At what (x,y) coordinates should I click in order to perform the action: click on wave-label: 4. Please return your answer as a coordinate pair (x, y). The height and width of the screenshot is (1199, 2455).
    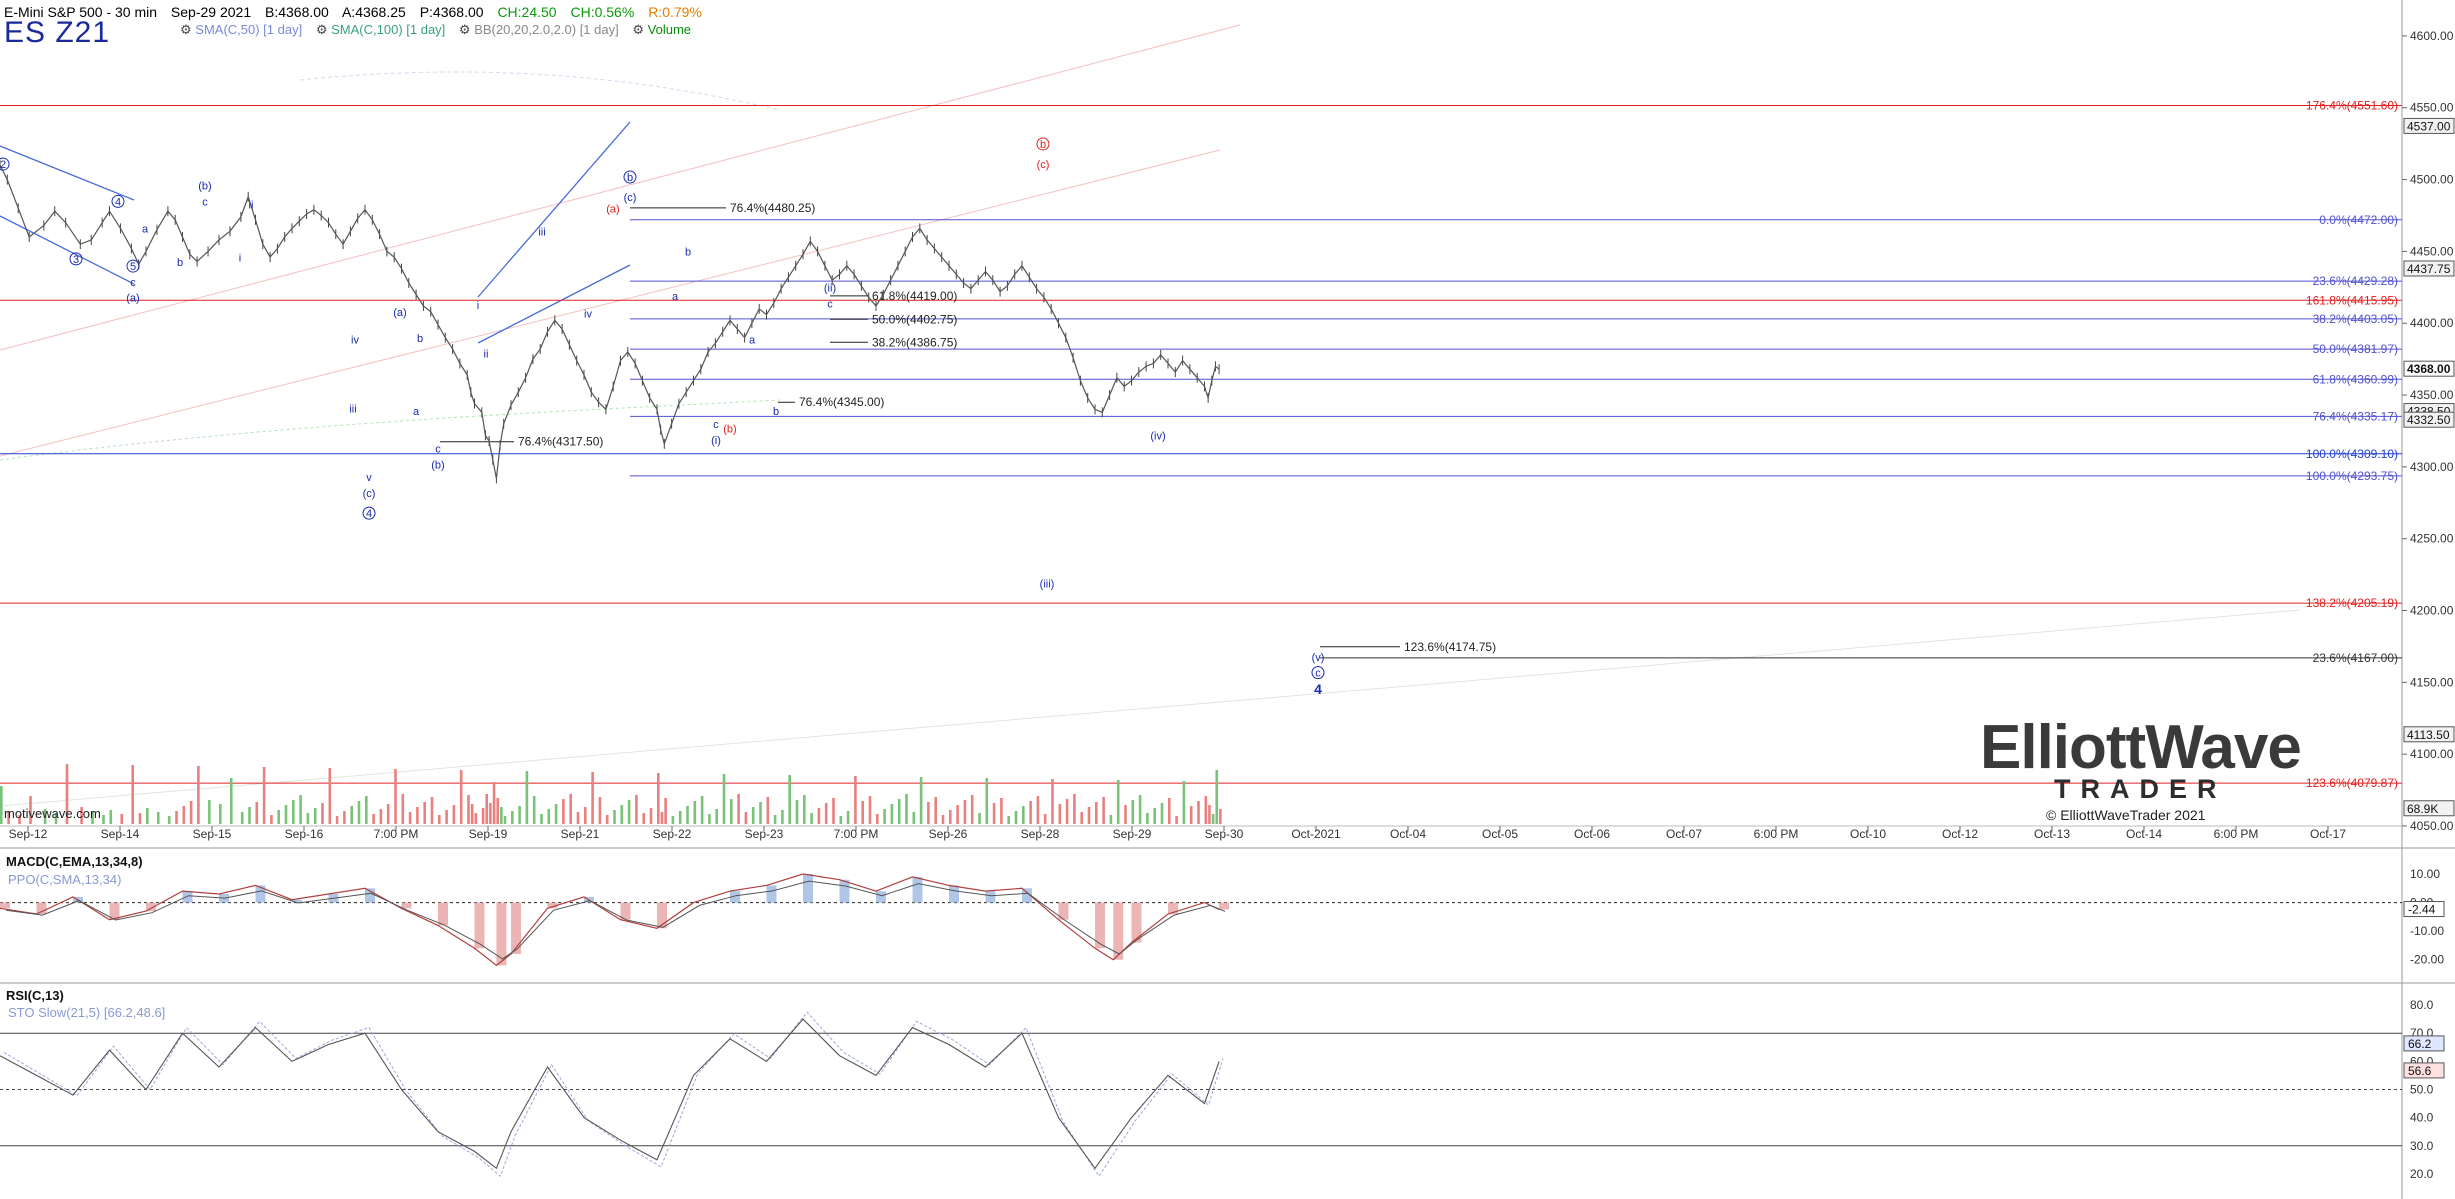
    Looking at the image, I should click on (118, 202).